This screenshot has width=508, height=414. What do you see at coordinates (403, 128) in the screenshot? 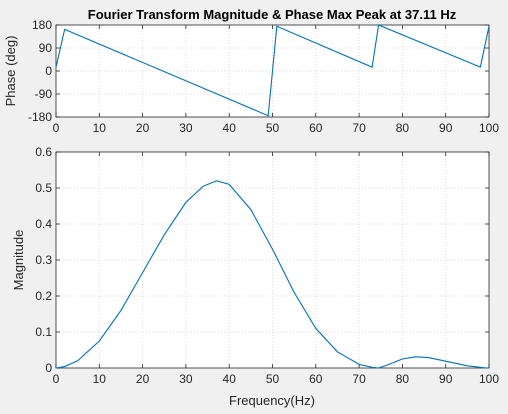
I see `phase-x-tick-label: 80` at bounding box center [403, 128].